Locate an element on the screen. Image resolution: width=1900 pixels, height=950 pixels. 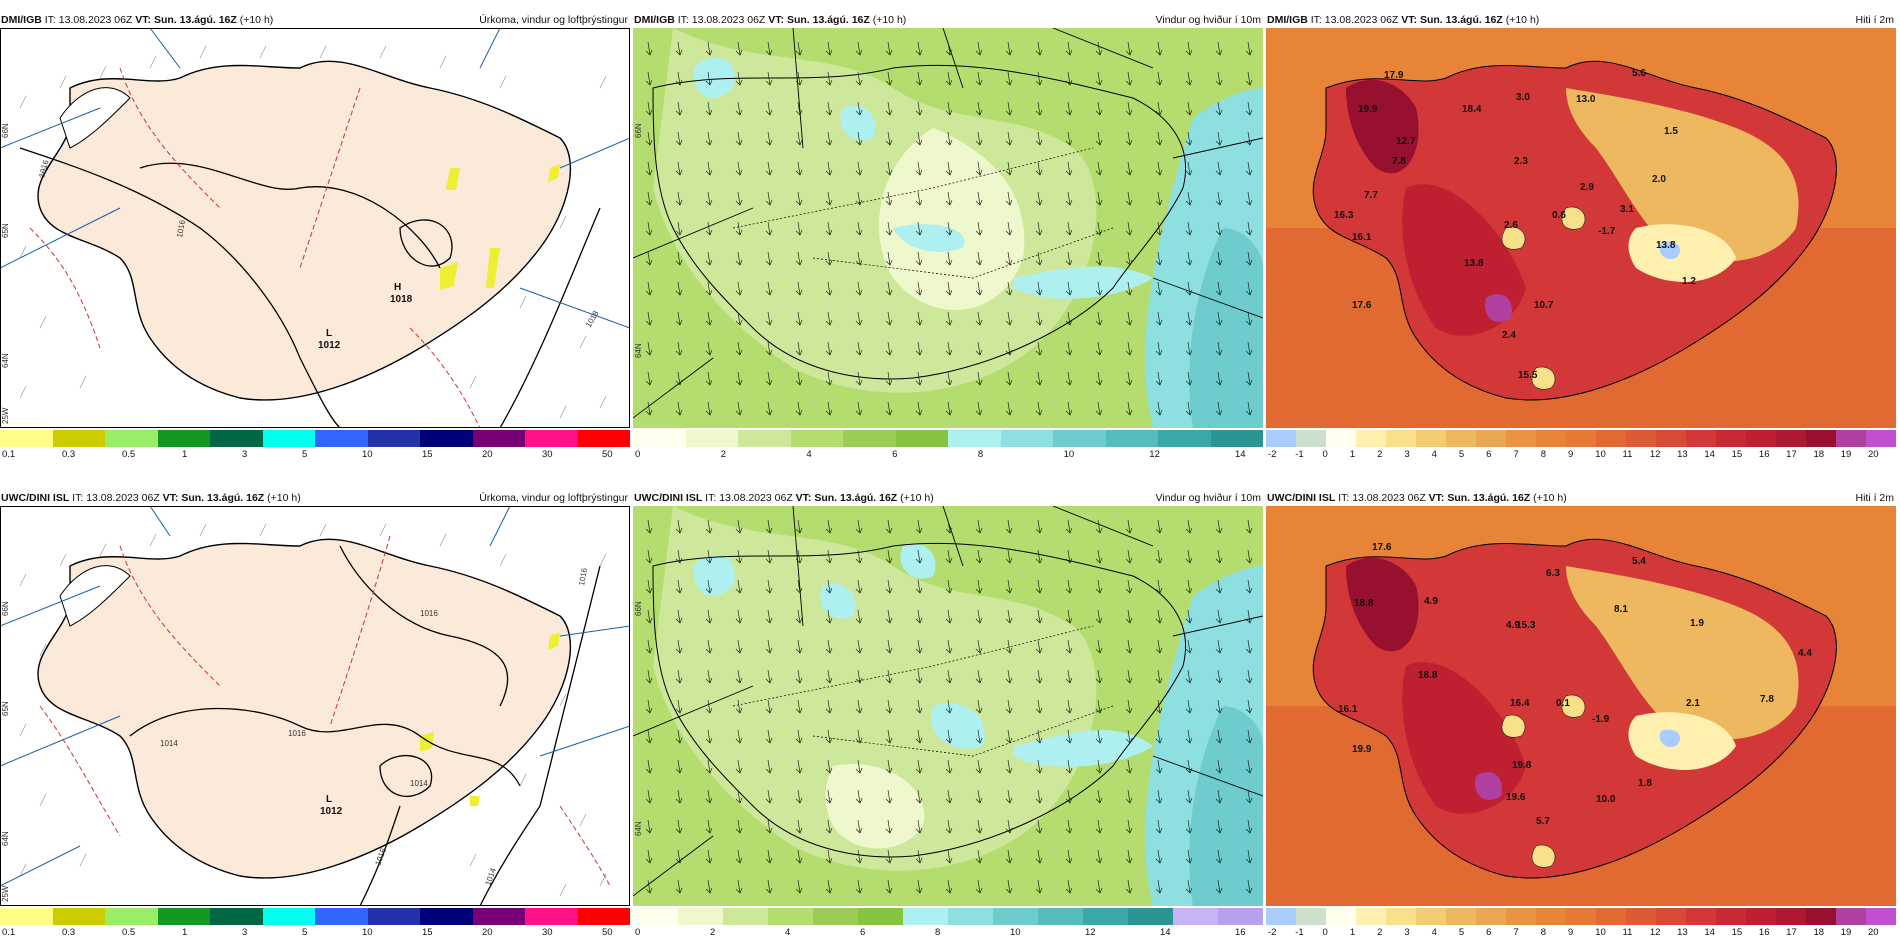
colorbar-tick: 12 is located at coordinates (1655, 932).